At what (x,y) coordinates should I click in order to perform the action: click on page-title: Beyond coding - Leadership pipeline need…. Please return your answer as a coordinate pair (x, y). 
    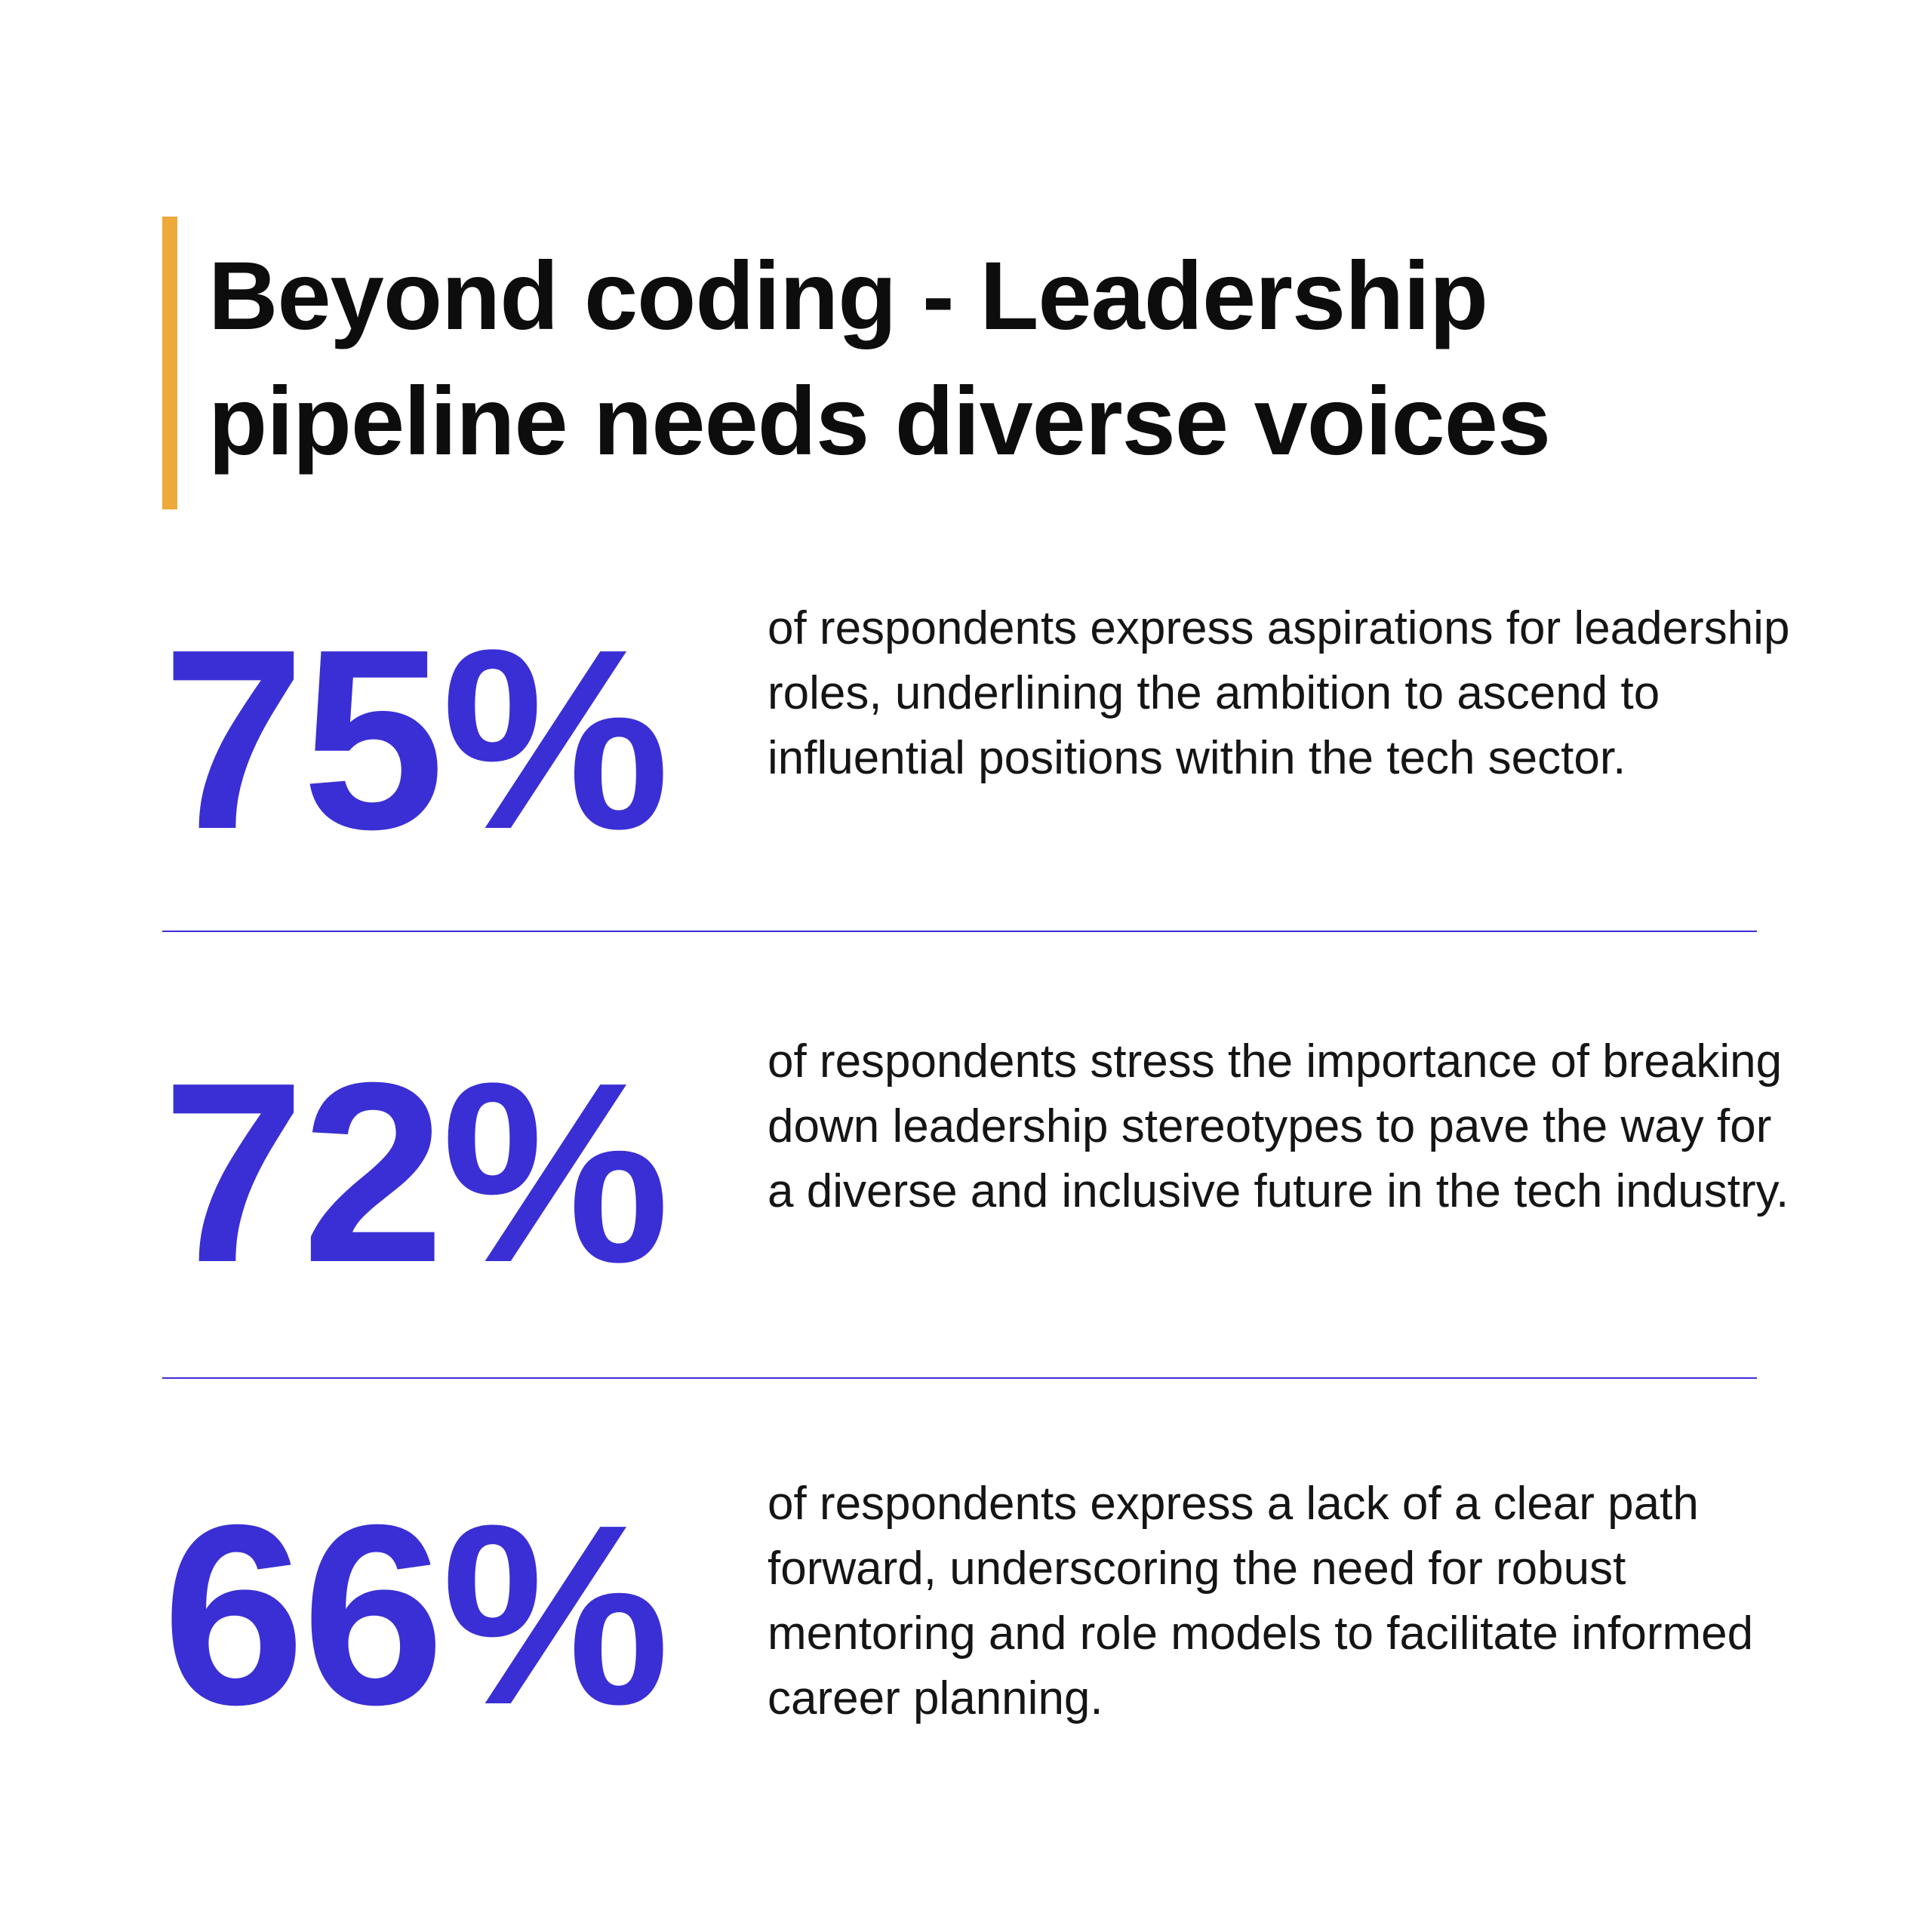
    Looking at the image, I should click on (879, 359).